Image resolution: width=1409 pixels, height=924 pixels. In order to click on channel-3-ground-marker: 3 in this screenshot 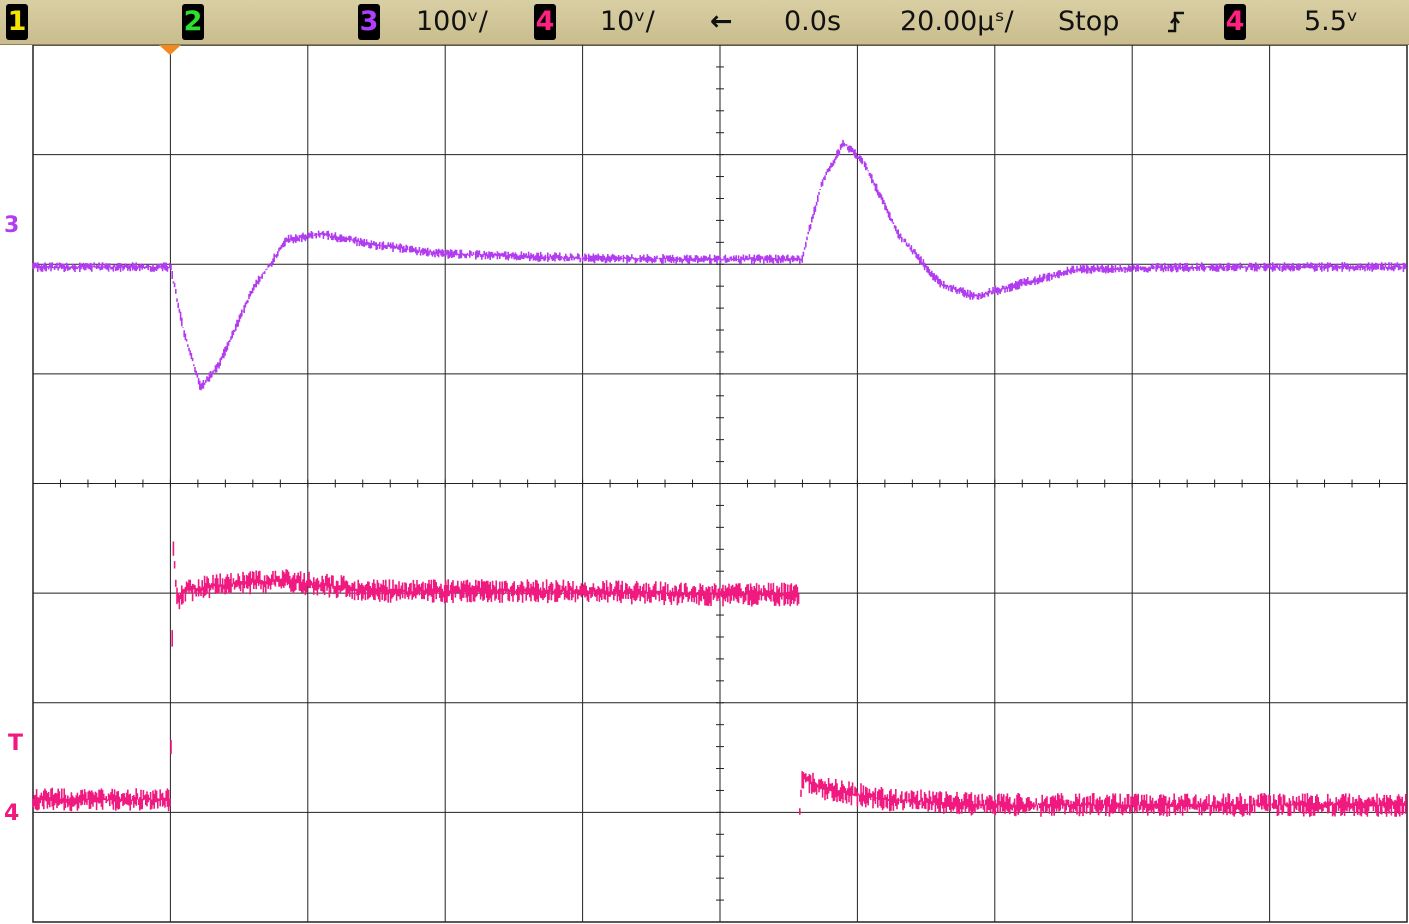, I will do `click(11, 225)`.